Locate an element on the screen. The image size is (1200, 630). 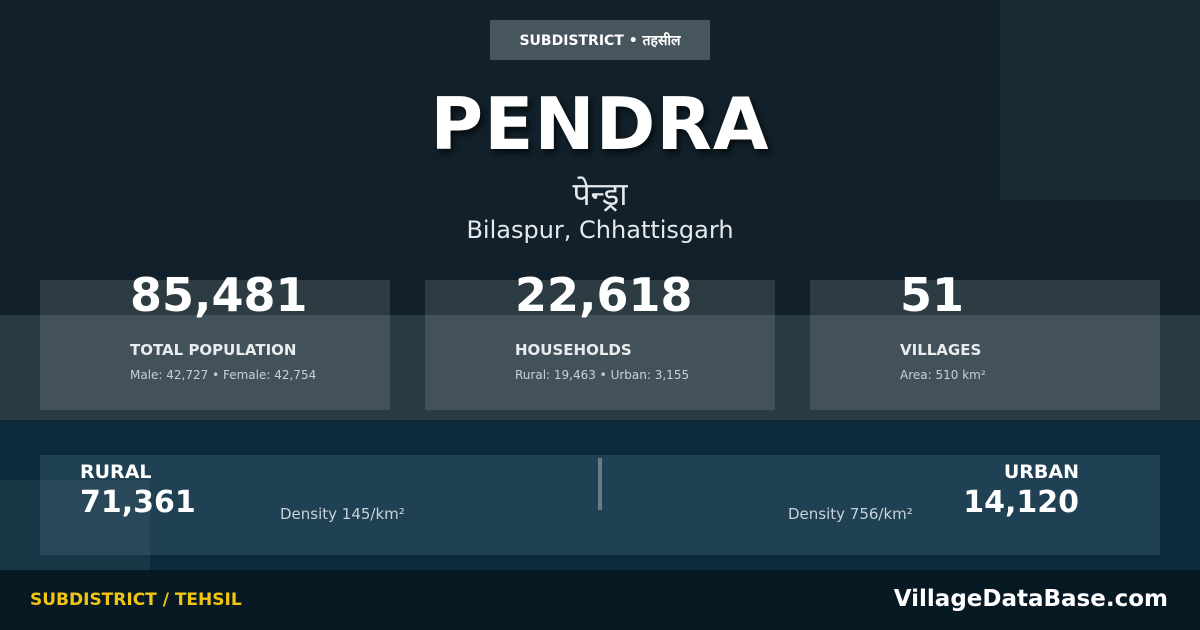
rural-value: 71,361 is located at coordinates (138, 502).